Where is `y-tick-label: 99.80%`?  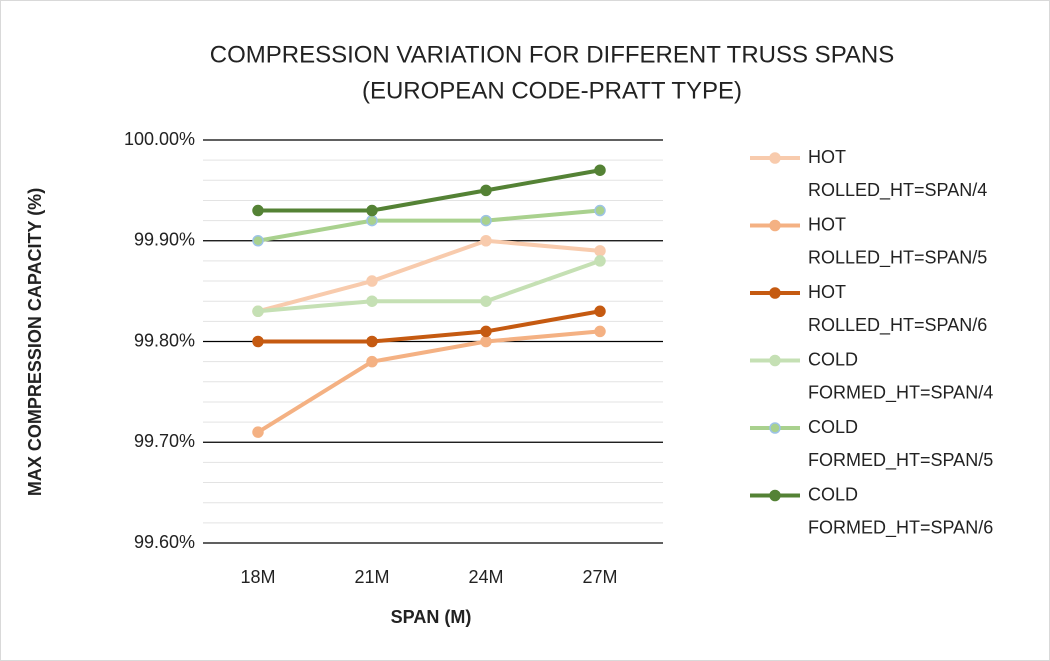 y-tick-label: 99.80% is located at coordinates (164, 340).